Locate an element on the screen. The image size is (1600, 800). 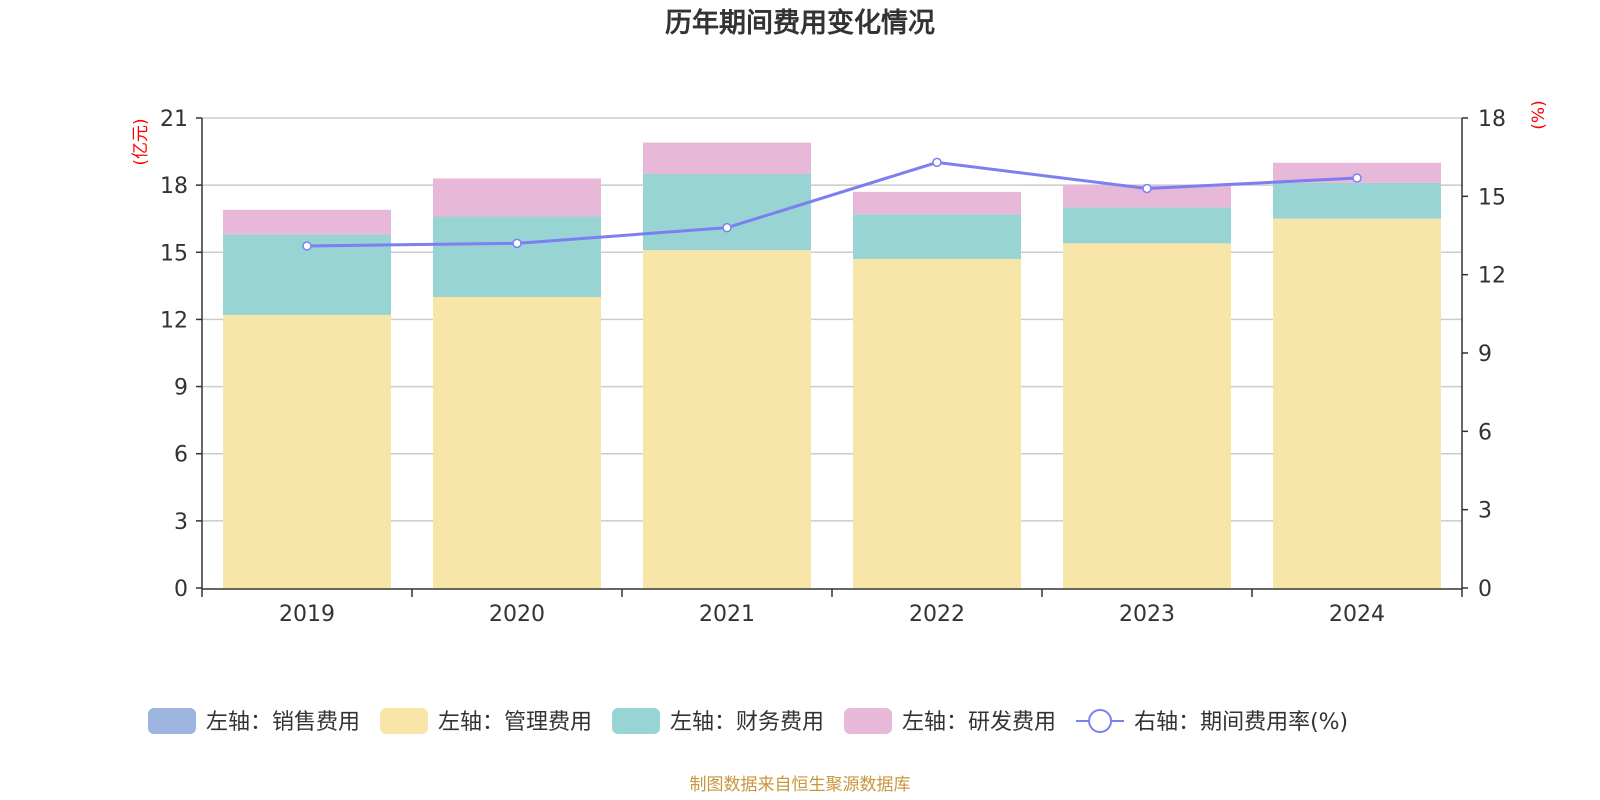
bar-研发费用-2023 is located at coordinates (1147, 196).